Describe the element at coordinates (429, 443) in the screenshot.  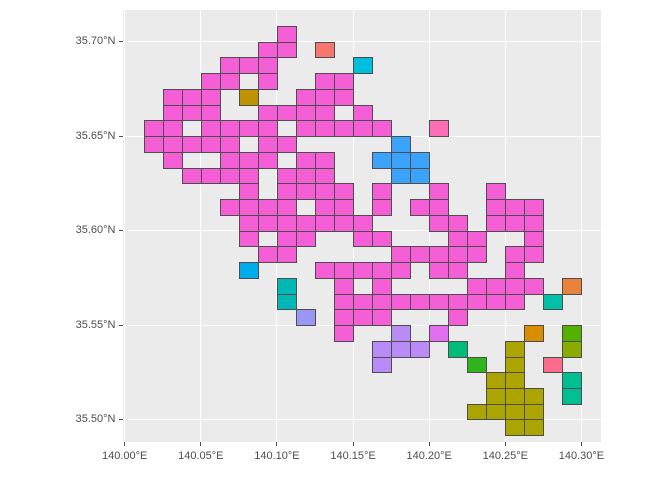
I see `x-tick-mark` at that location.